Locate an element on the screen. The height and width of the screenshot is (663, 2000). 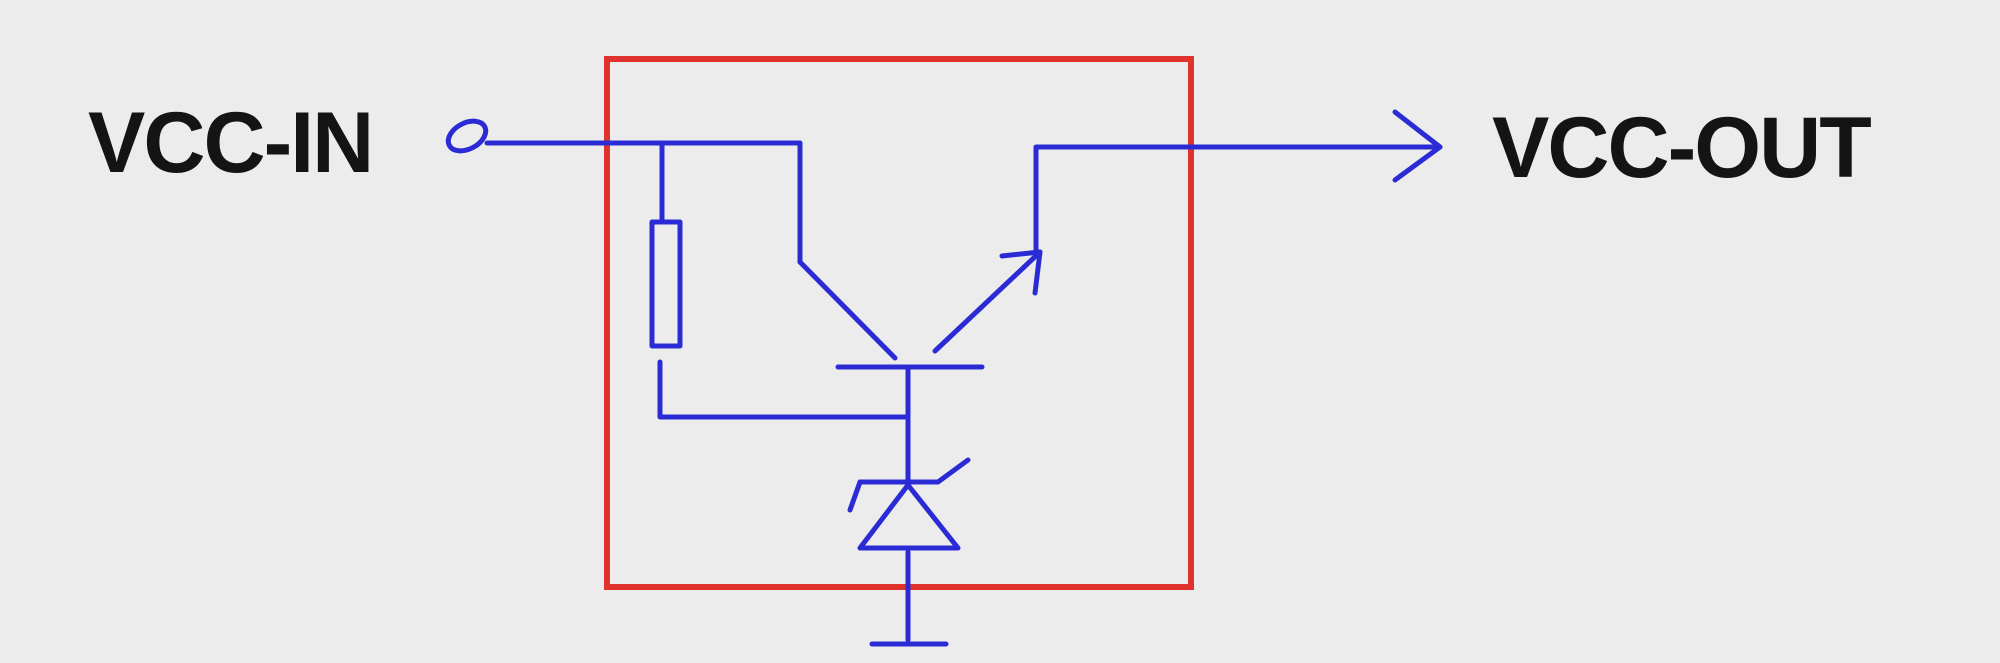
resistor-bottom-lead is located at coordinates (784, 389).